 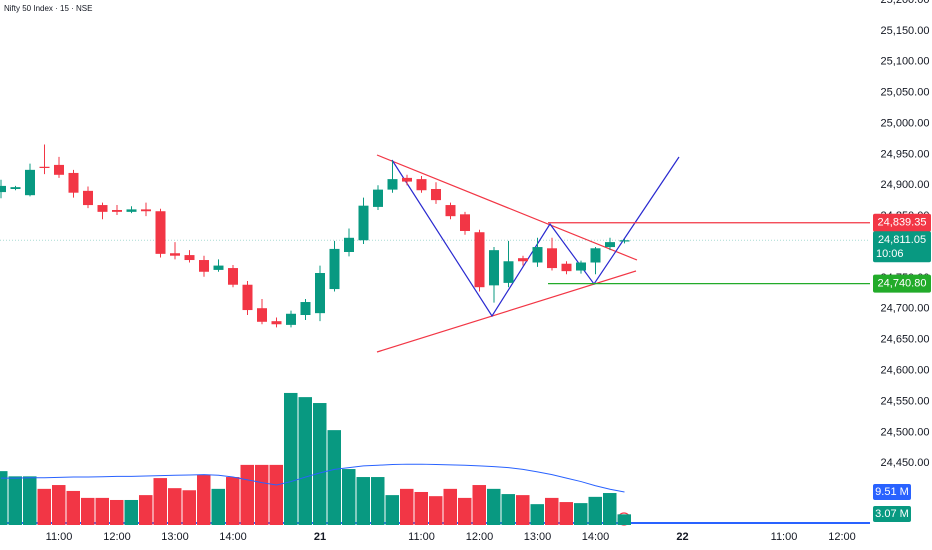 I want to click on y-tick-label: 25,200.00, so click(x=905, y=3).